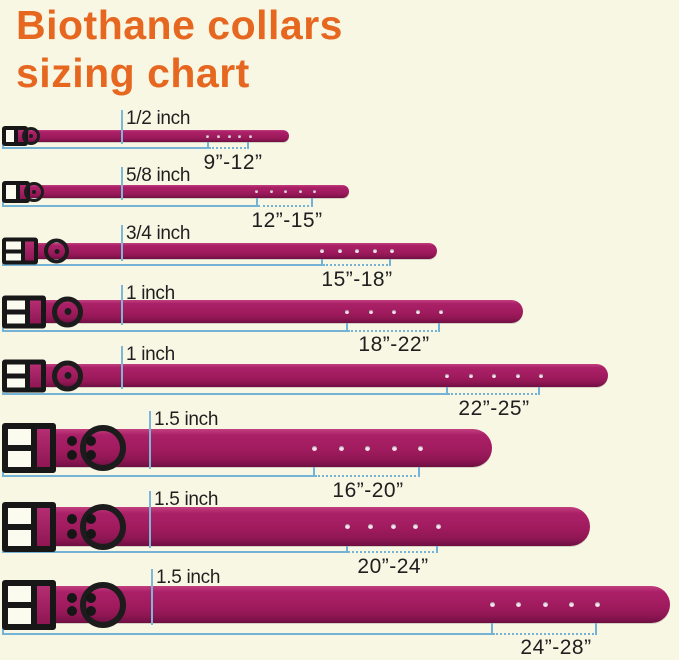  I want to click on size-range-label: 16”-20”, so click(368, 490).